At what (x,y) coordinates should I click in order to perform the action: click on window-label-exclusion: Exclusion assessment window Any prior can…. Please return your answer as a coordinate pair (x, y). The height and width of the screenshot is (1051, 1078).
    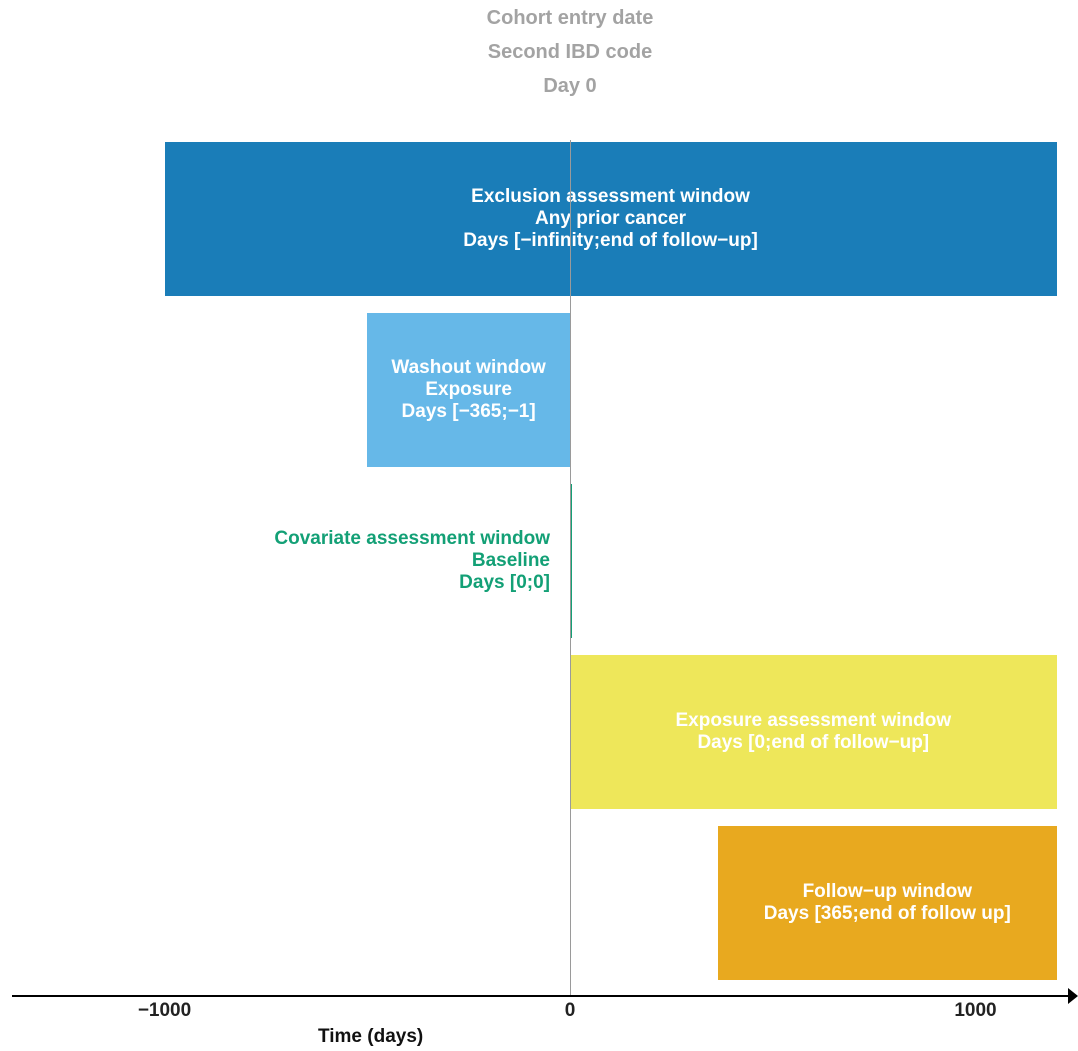
    Looking at the image, I should click on (611, 219).